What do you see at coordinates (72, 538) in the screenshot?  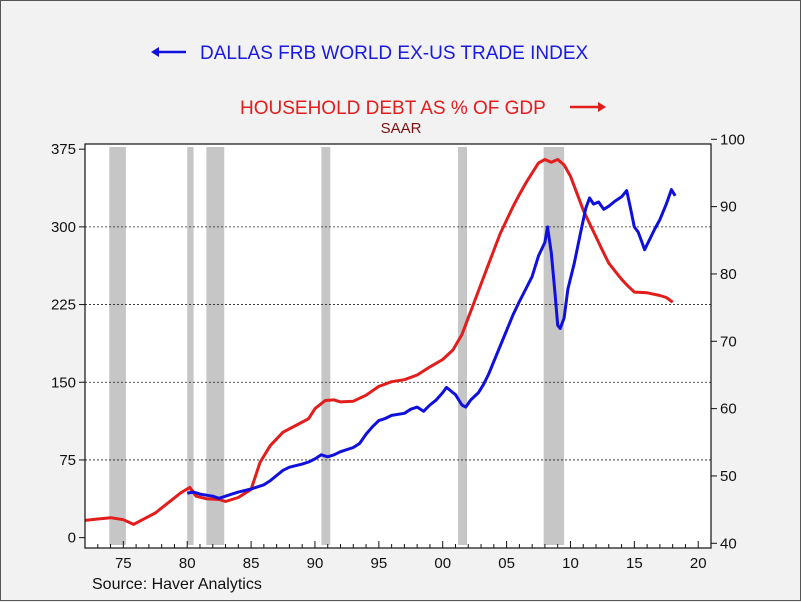 I see `left-tick-label-0: 0` at bounding box center [72, 538].